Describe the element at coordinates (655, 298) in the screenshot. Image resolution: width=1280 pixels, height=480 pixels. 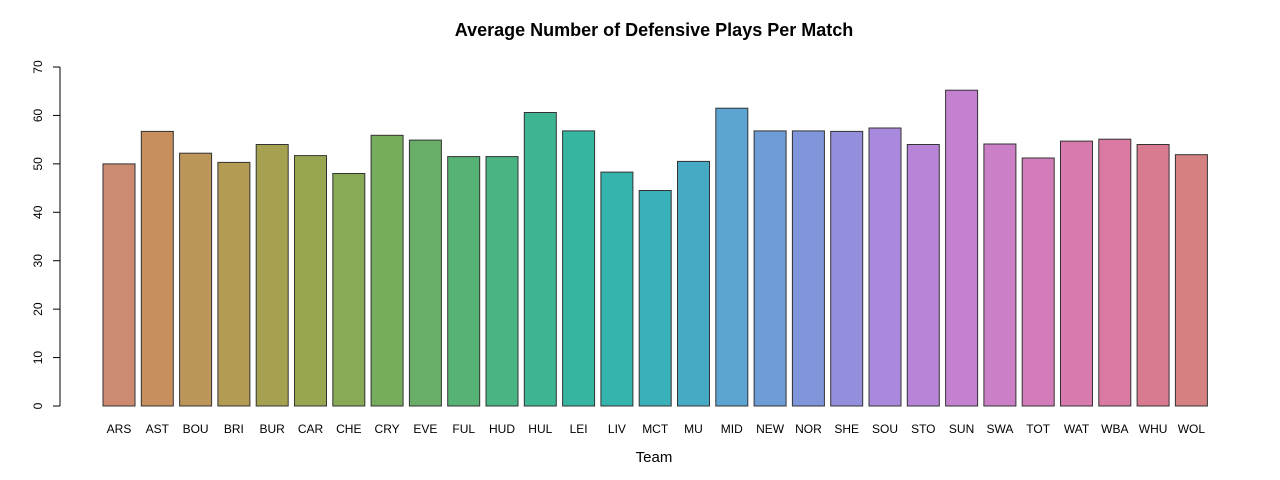
I see `bar-mct` at that location.